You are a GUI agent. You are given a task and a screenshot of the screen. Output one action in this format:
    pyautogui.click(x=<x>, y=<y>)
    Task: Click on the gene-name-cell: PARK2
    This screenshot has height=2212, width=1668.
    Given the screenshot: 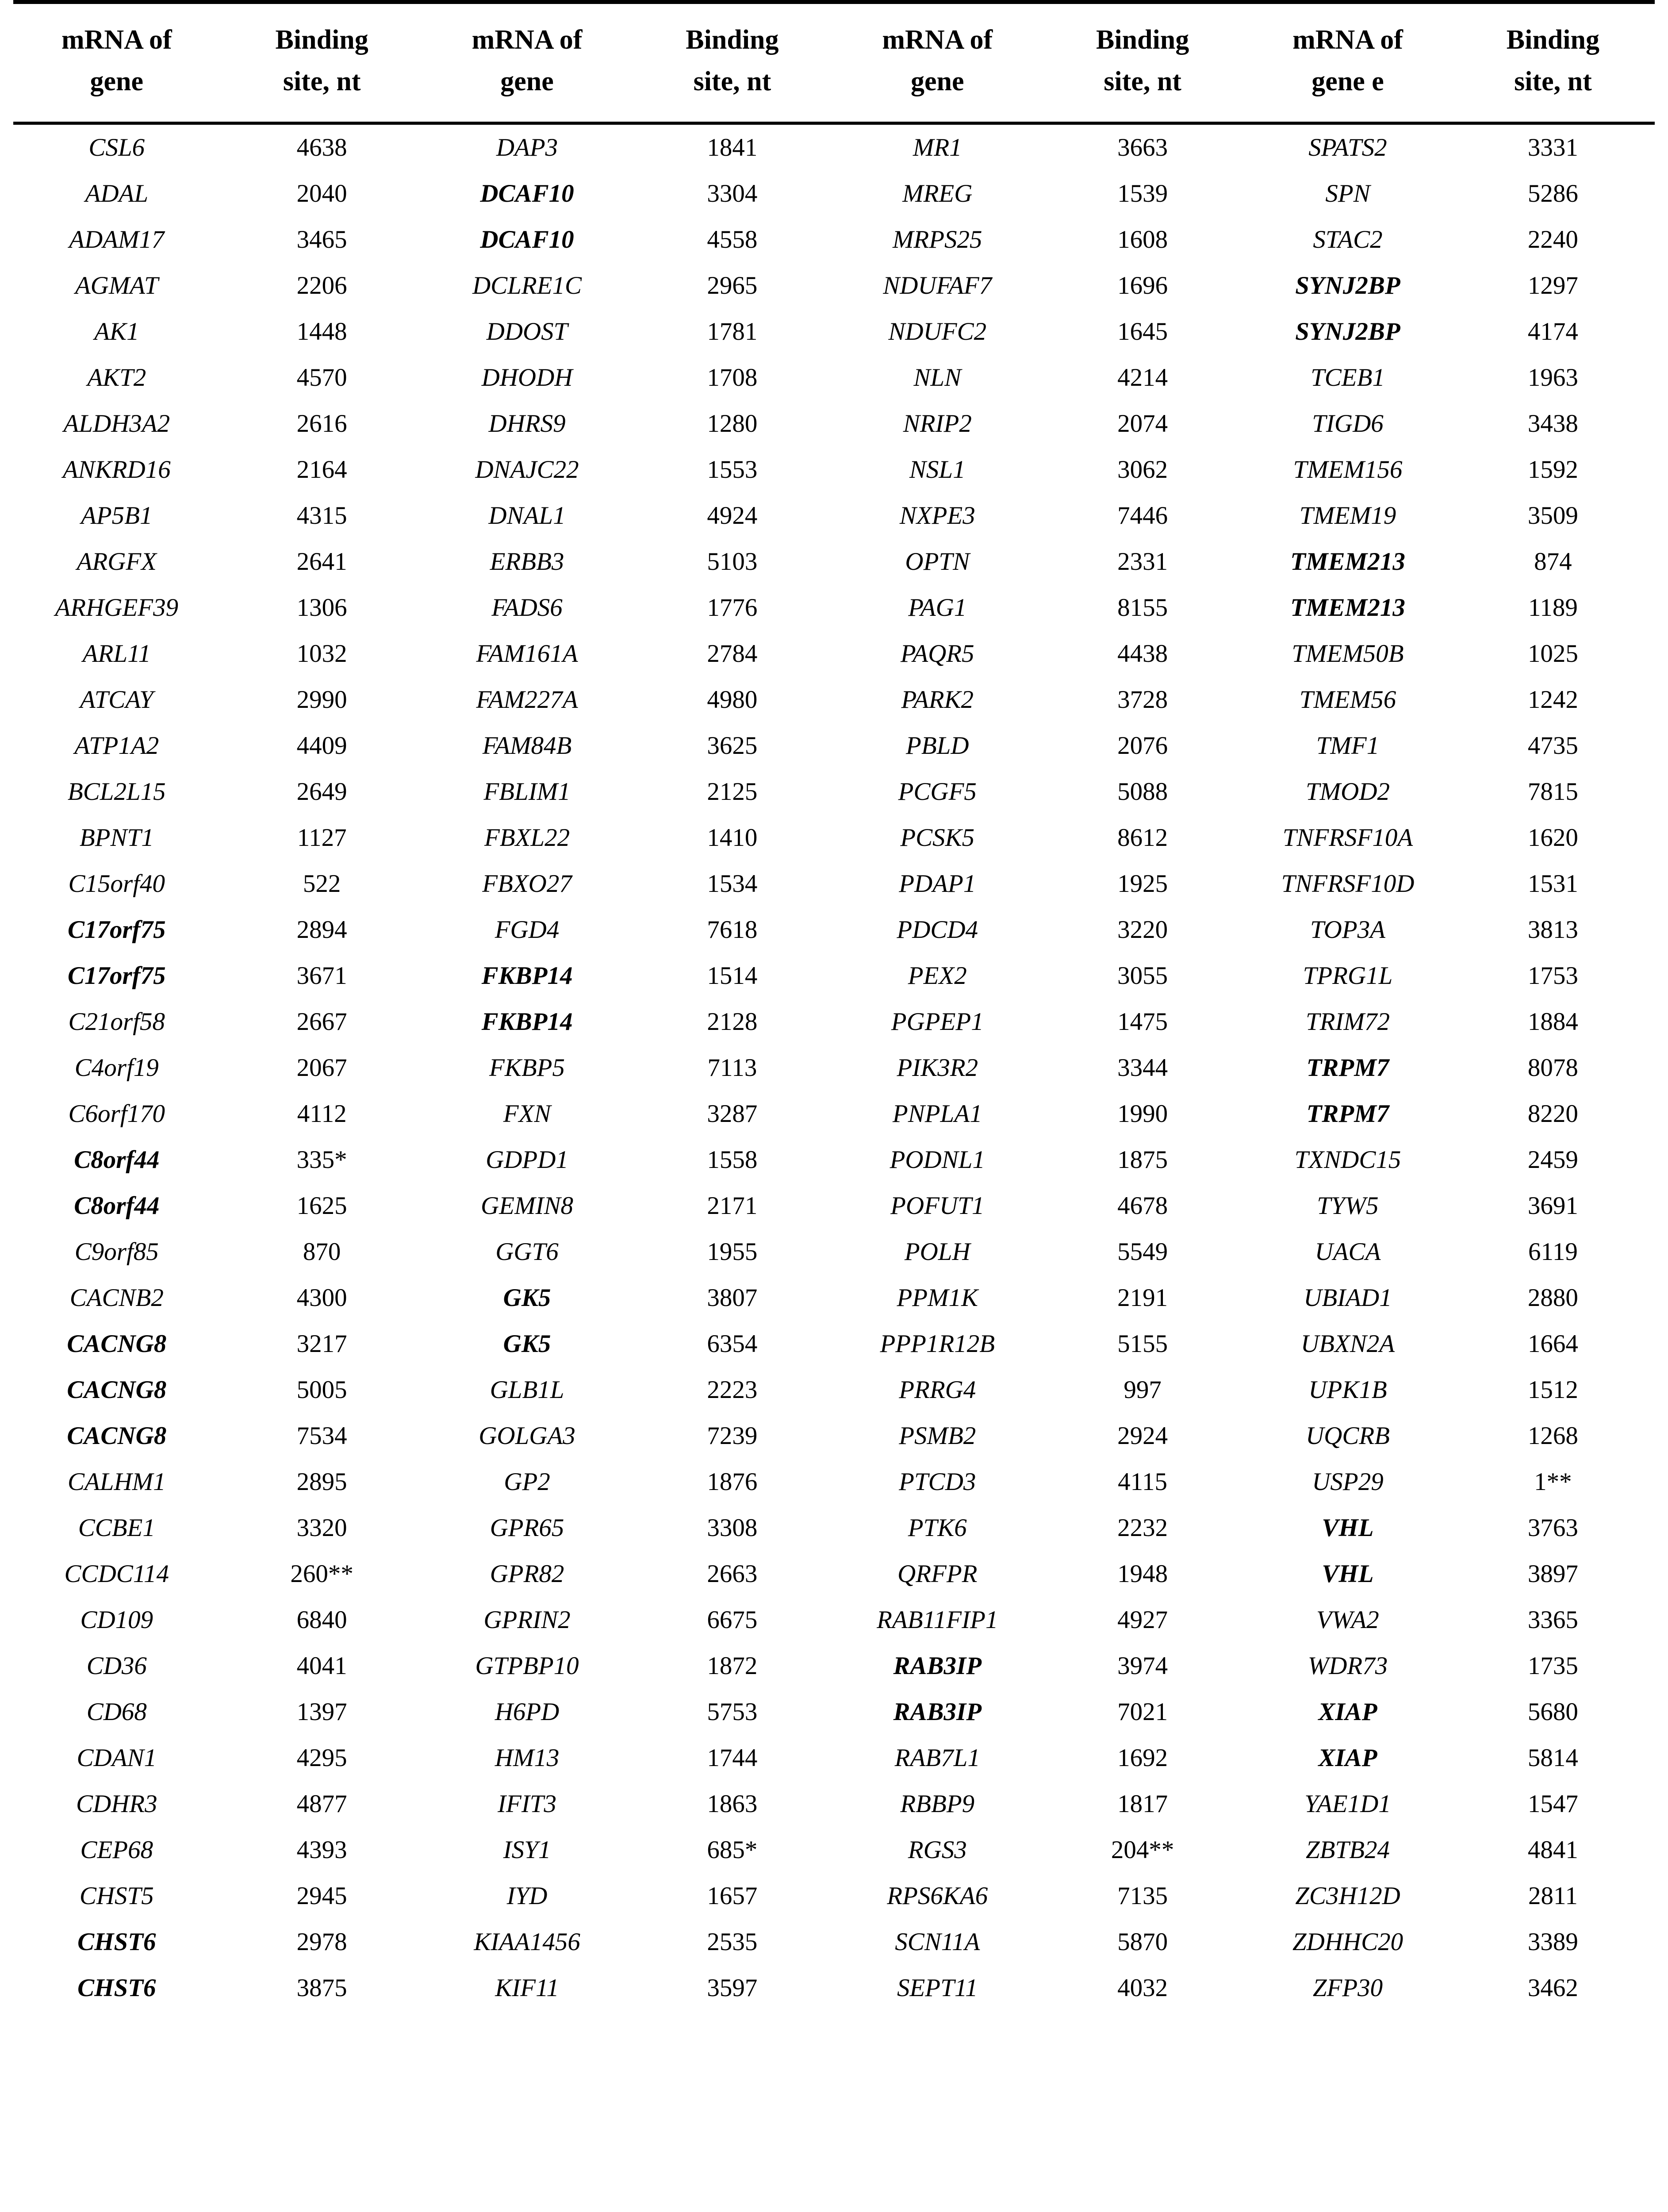 What is the action you would take?
    pyautogui.click(x=937, y=700)
    